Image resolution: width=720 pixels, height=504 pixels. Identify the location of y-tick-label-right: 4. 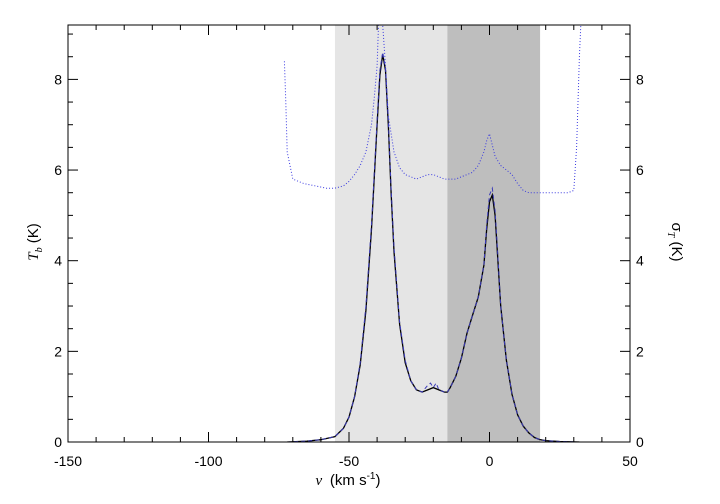
(640, 261).